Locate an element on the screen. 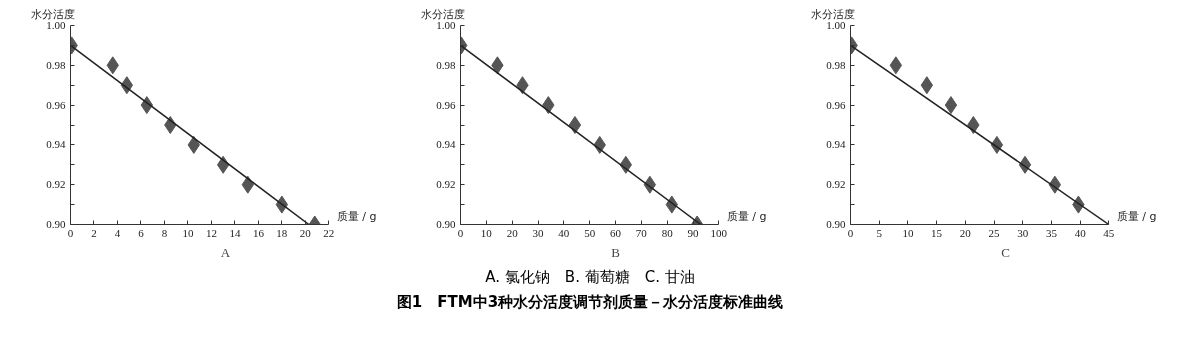  x-tick-label: 60 is located at coordinates (616, 232).